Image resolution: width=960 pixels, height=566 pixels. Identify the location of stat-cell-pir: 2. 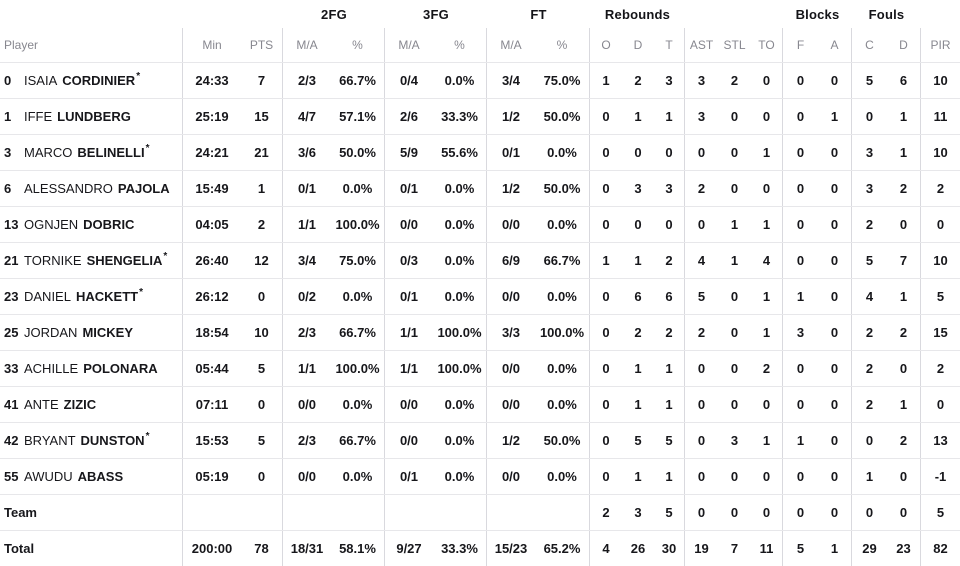
(940, 188).